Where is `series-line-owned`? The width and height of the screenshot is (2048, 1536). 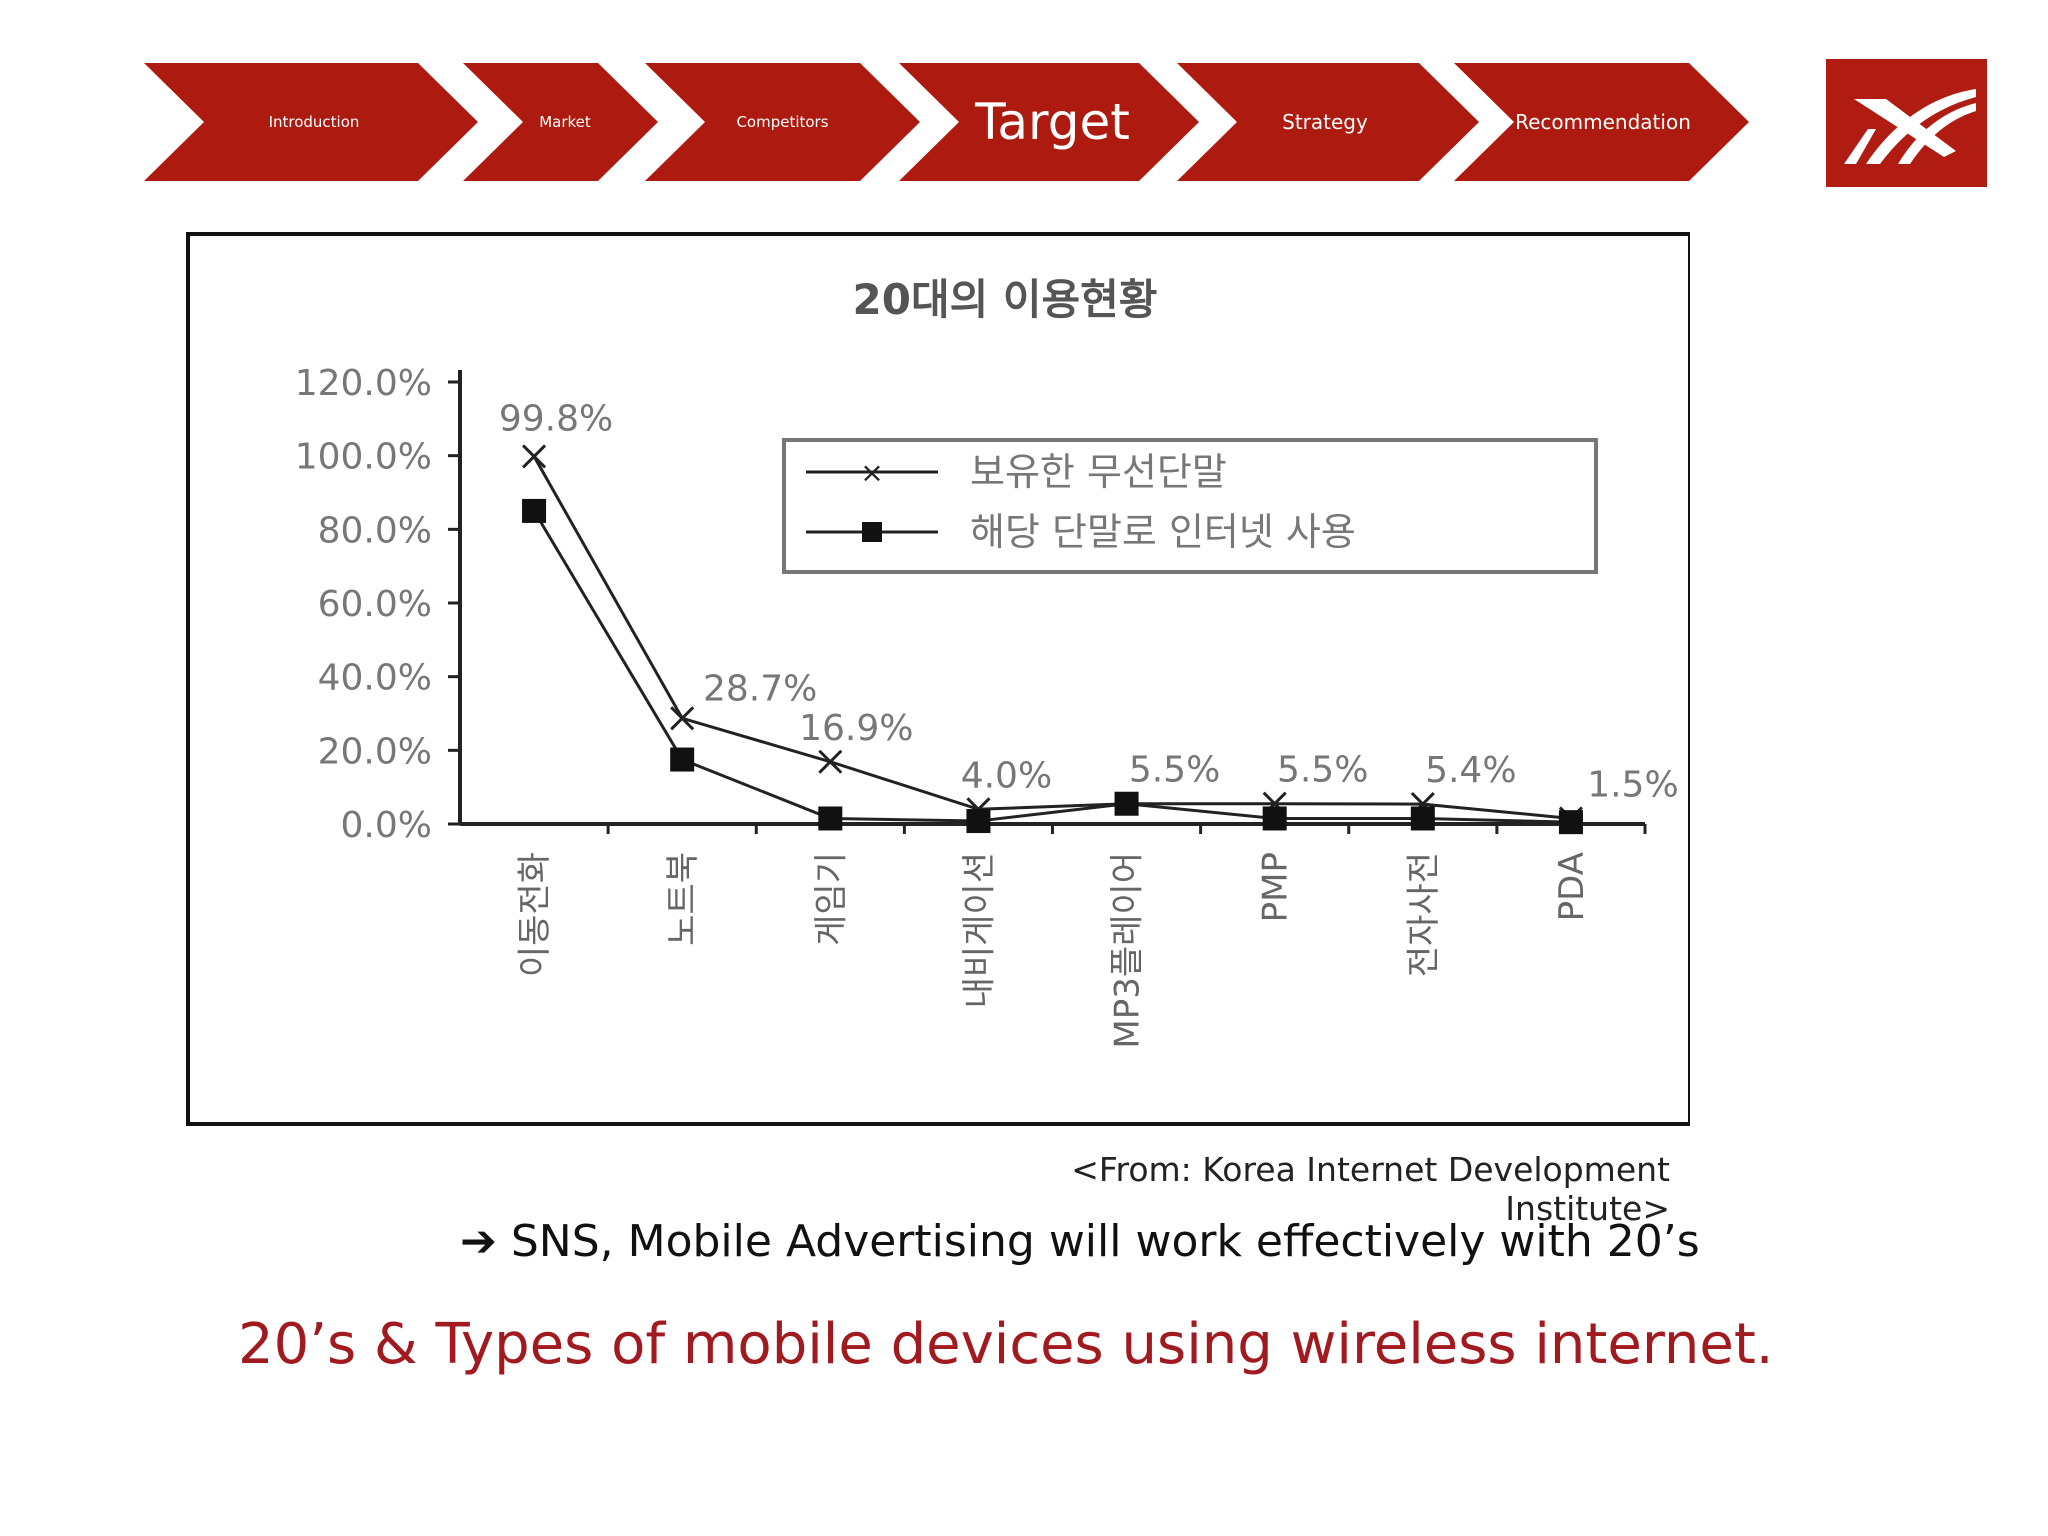 series-line-owned is located at coordinates (1052, 637).